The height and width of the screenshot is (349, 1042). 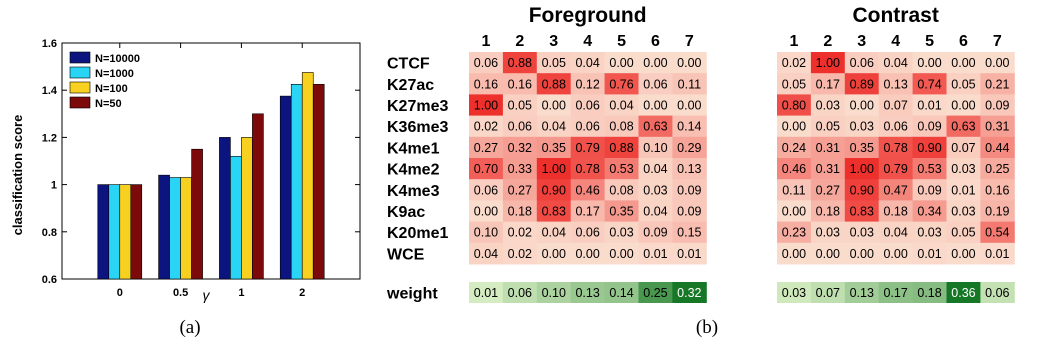 What do you see at coordinates (49, 280) in the screenshot?
I see `y-tick-label: 0.6` at bounding box center [49, 280].